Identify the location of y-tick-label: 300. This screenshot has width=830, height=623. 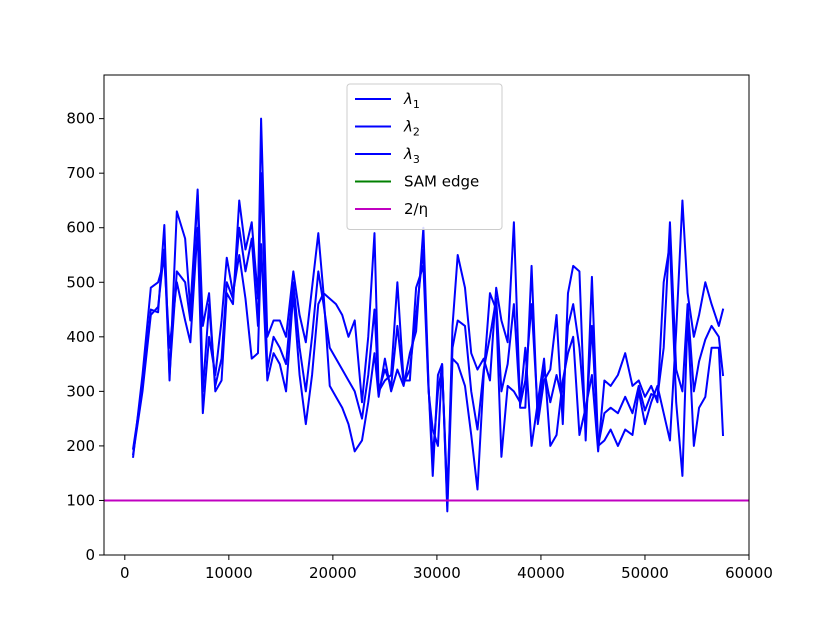
(80, 391).